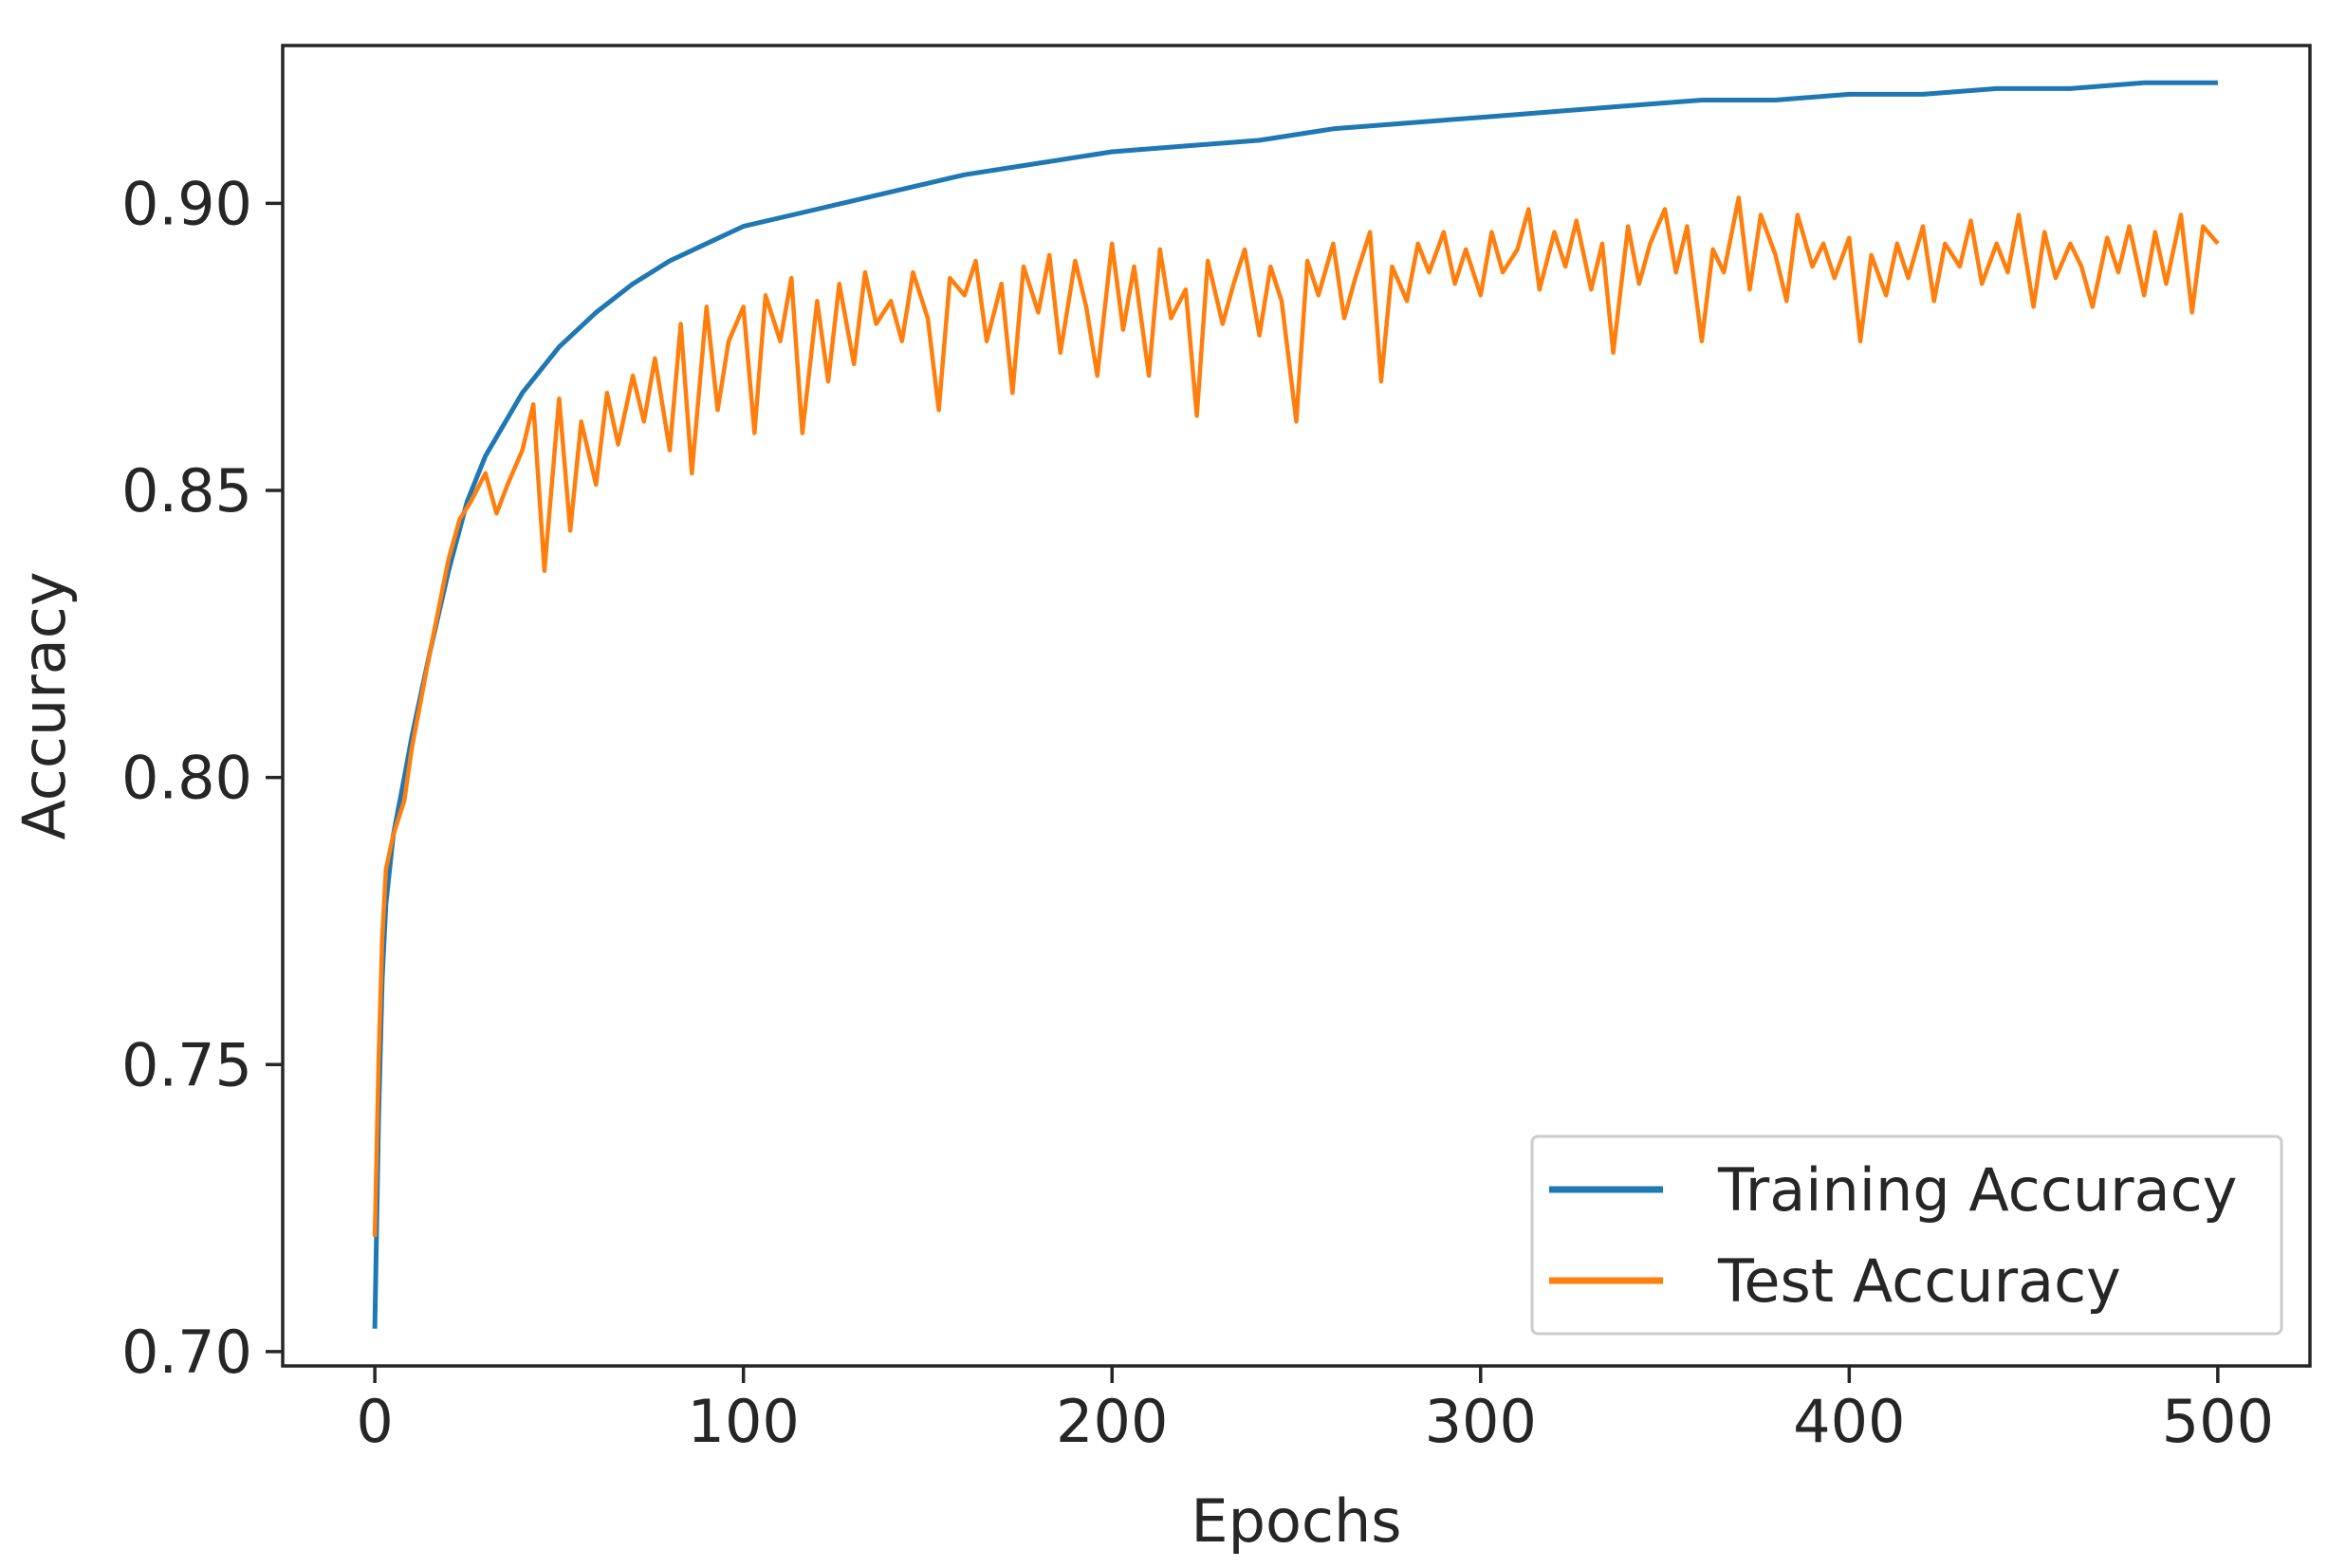 This screenshot has height=1568, width=2346. What do you see at coordinates (186, 779) in the screenshot?
I see `y-tick-label: 0.80` at bounding box center [186, 779].